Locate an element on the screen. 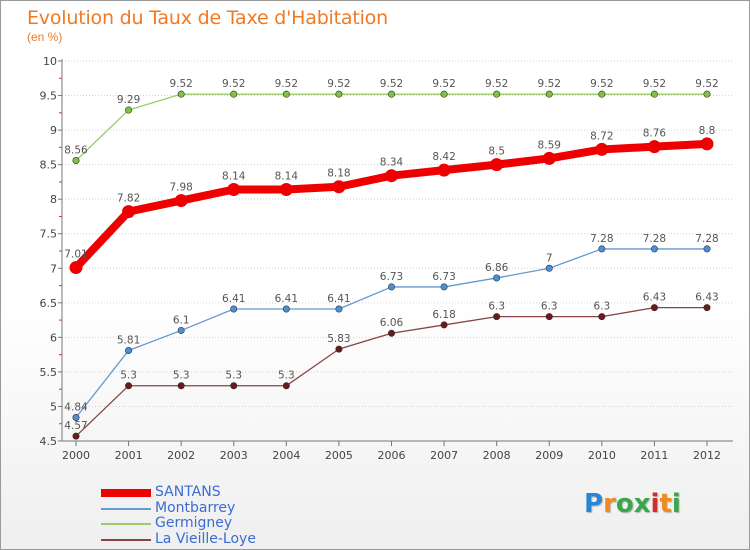 The height and width of the screenshot is (550, 750). y-tick-label: 8.5 is located at coordinates (49, 165).